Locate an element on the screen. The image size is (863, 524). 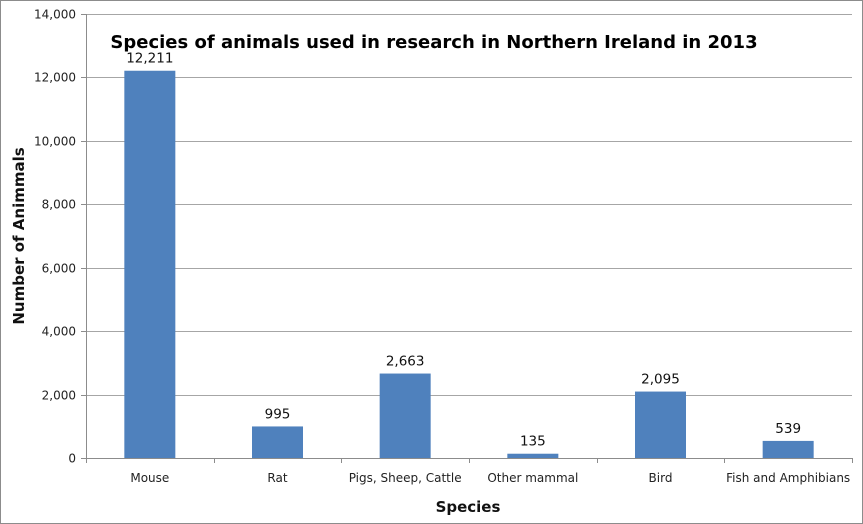
y-tick-label: 8,000 is located at coordinates (59, 205).